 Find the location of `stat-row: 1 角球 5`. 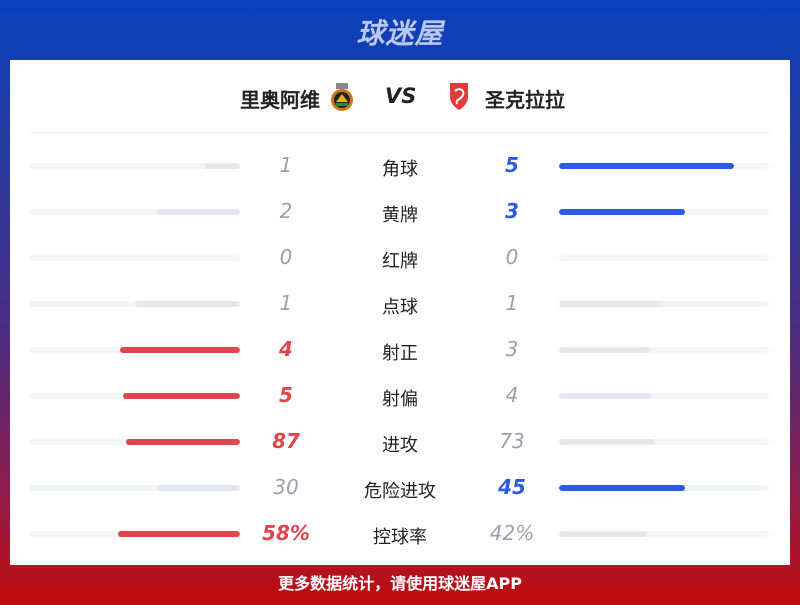

stat-row: 1 角球 5 is located at coordinates (400, 166).